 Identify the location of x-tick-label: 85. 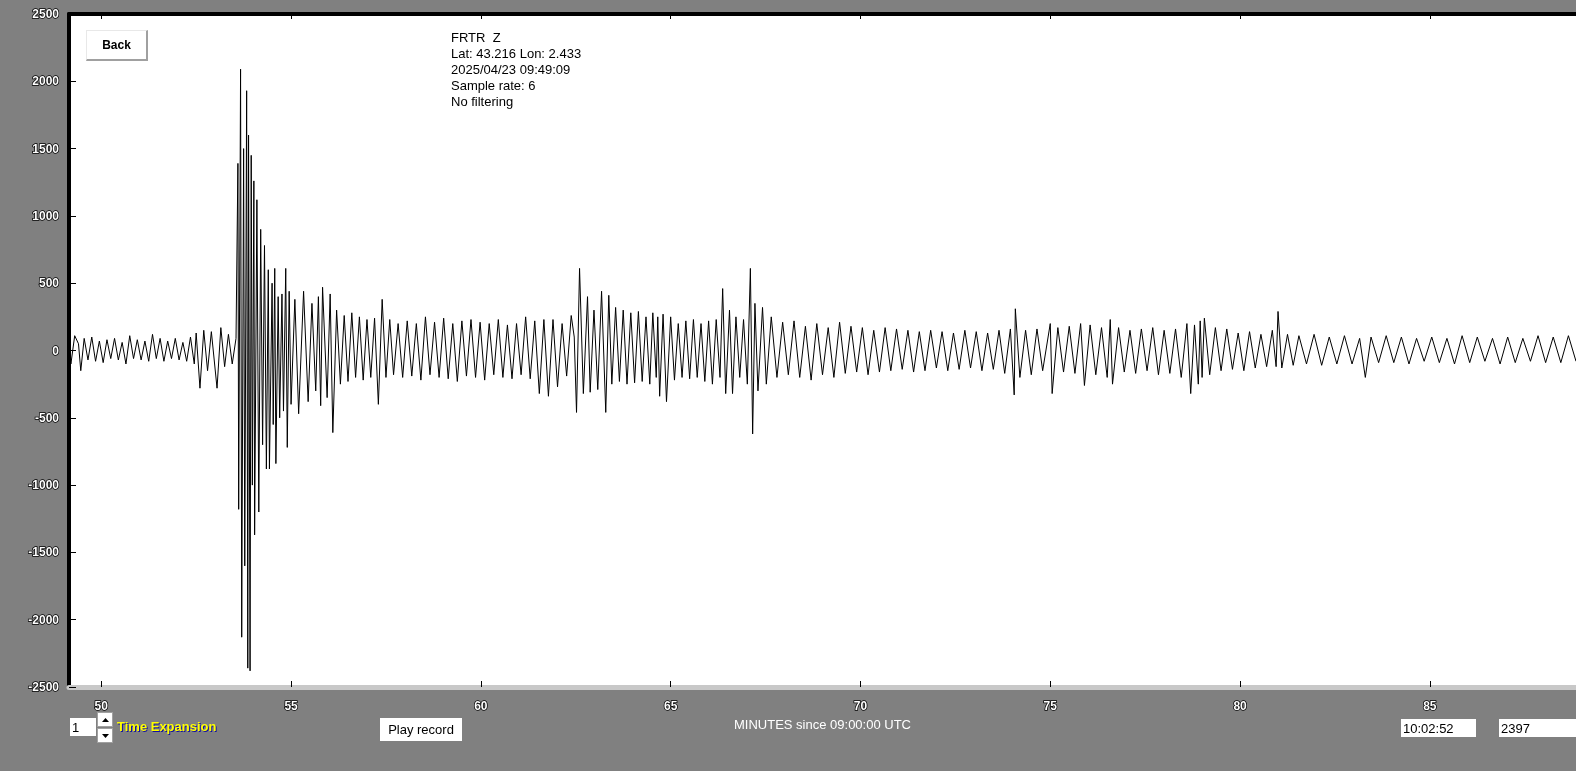
(1430, 706).